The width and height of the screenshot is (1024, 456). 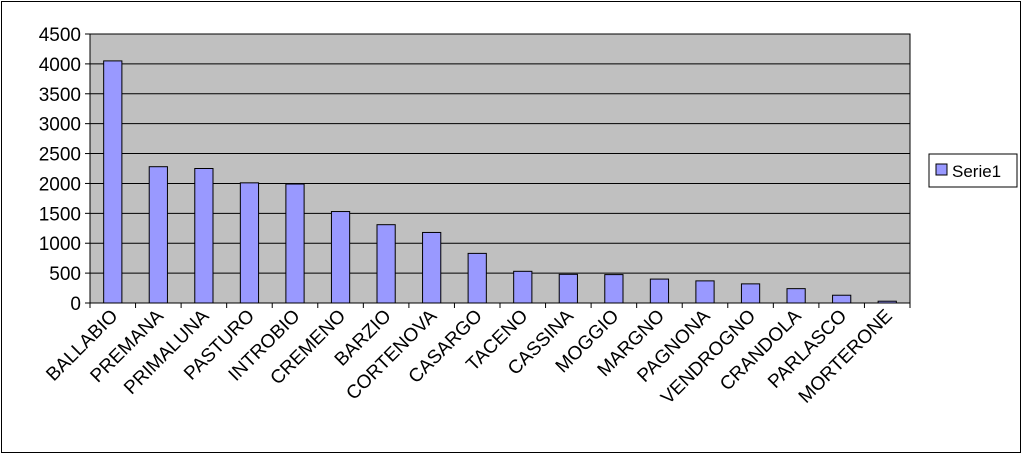 What do you see at coordinates (60, 214) in the screenshot?
I see `y-tick-label: 1500` at bounding box center [60, 214].